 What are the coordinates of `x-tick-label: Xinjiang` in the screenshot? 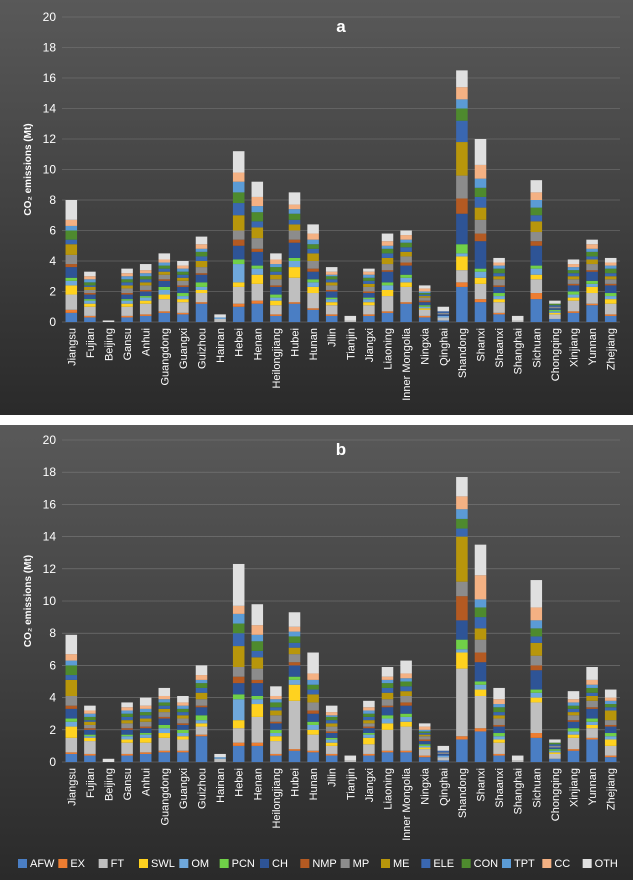 It's located at (575, 787).